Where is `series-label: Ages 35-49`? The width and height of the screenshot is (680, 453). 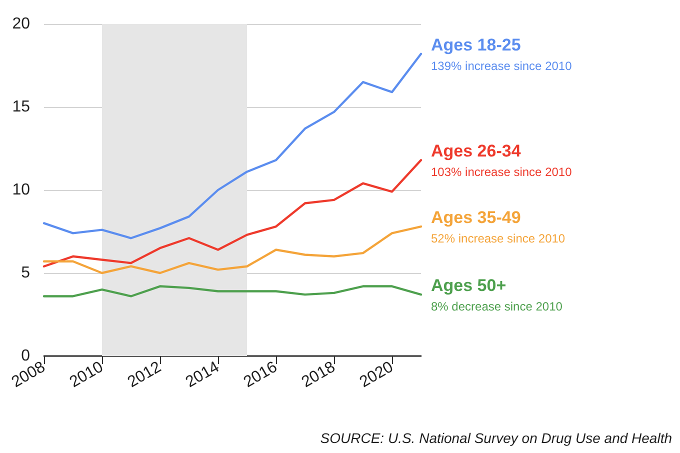
series-label: Ages 35-49 is located at coordinates (476, 218).